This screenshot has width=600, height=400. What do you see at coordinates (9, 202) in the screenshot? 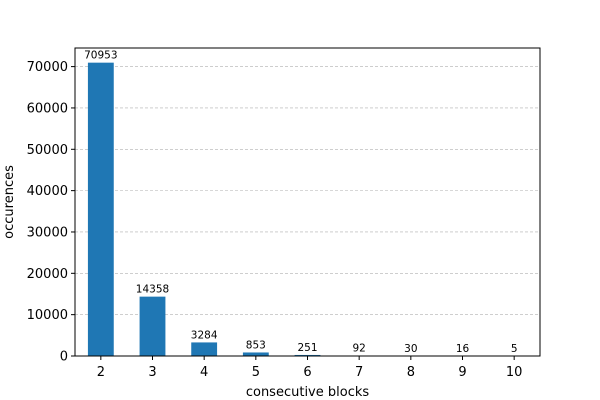
I see `y-axis-label: occurences` at bounding box center [9, 202].